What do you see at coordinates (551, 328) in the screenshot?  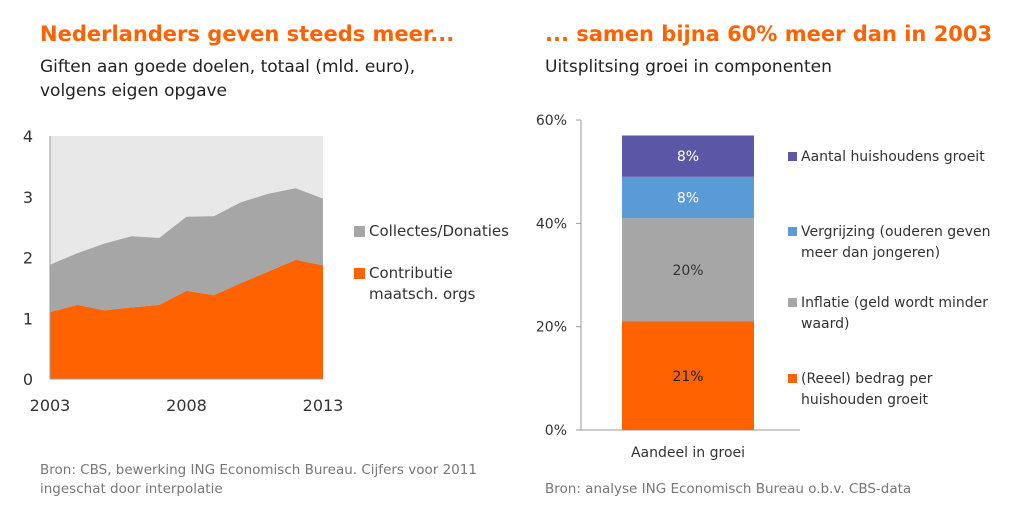 I see `y-tick-label: 20%` at bounding box center [551, 328].